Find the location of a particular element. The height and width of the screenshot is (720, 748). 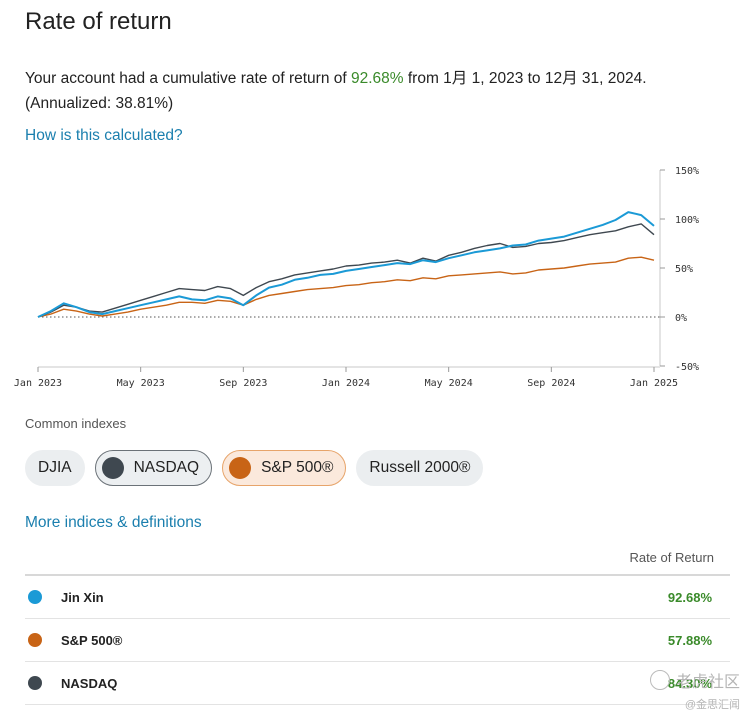

chip-sp500: S&P 500® is located at coordinates (284, 468).